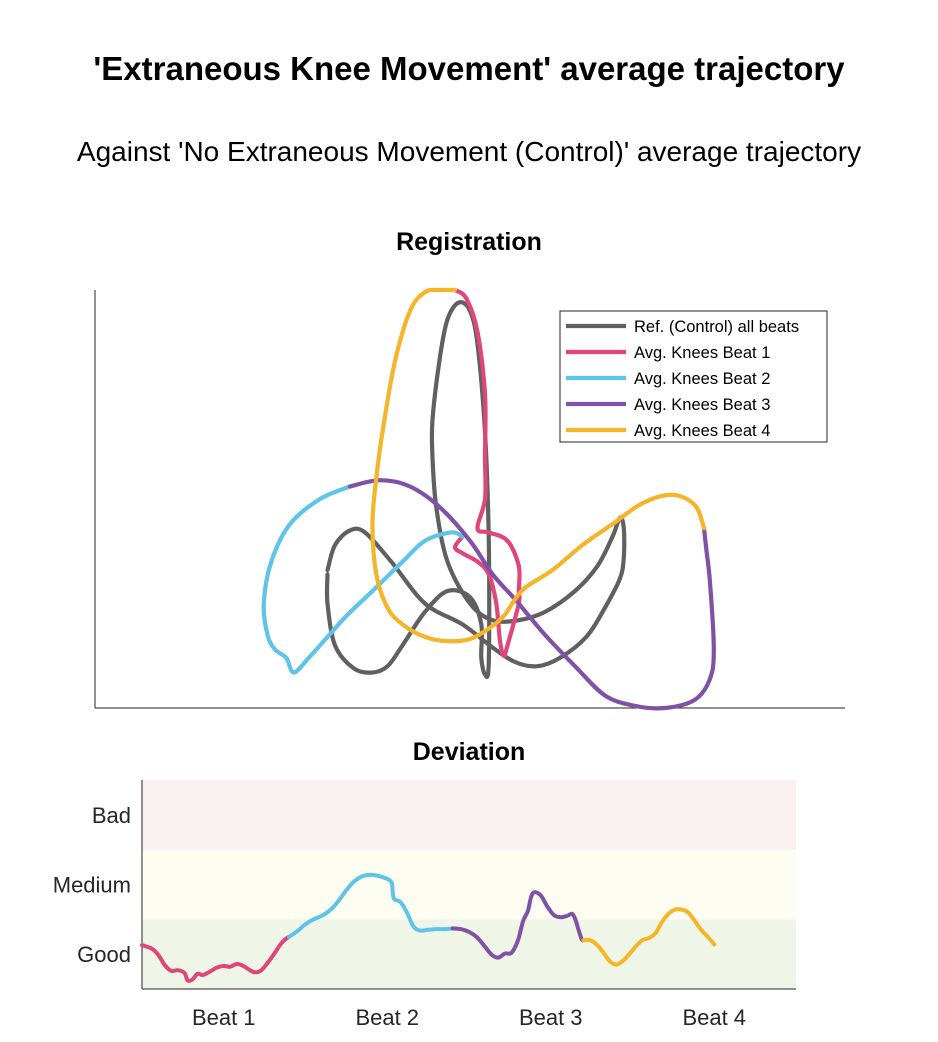 The width and height of the screenshot is (938, 1042). What do you see at coordinates (469, 815) in the screenshot?
I see `band-bad` at bounding box center [469, 815].